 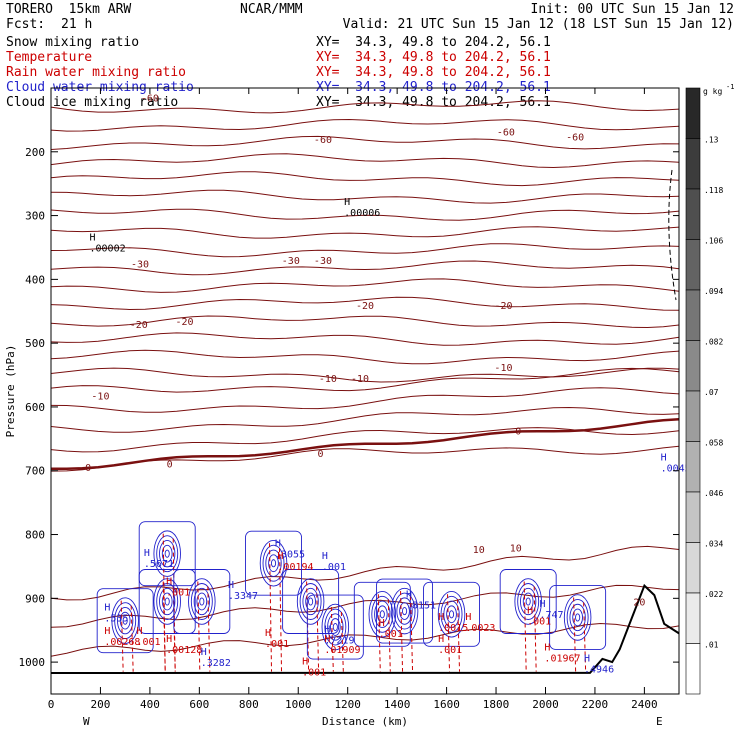 What do you see at coordinates (713, 190) in the screenshot?
I see `colorbar-tick-label: .118` at bounding box center [713, 190].